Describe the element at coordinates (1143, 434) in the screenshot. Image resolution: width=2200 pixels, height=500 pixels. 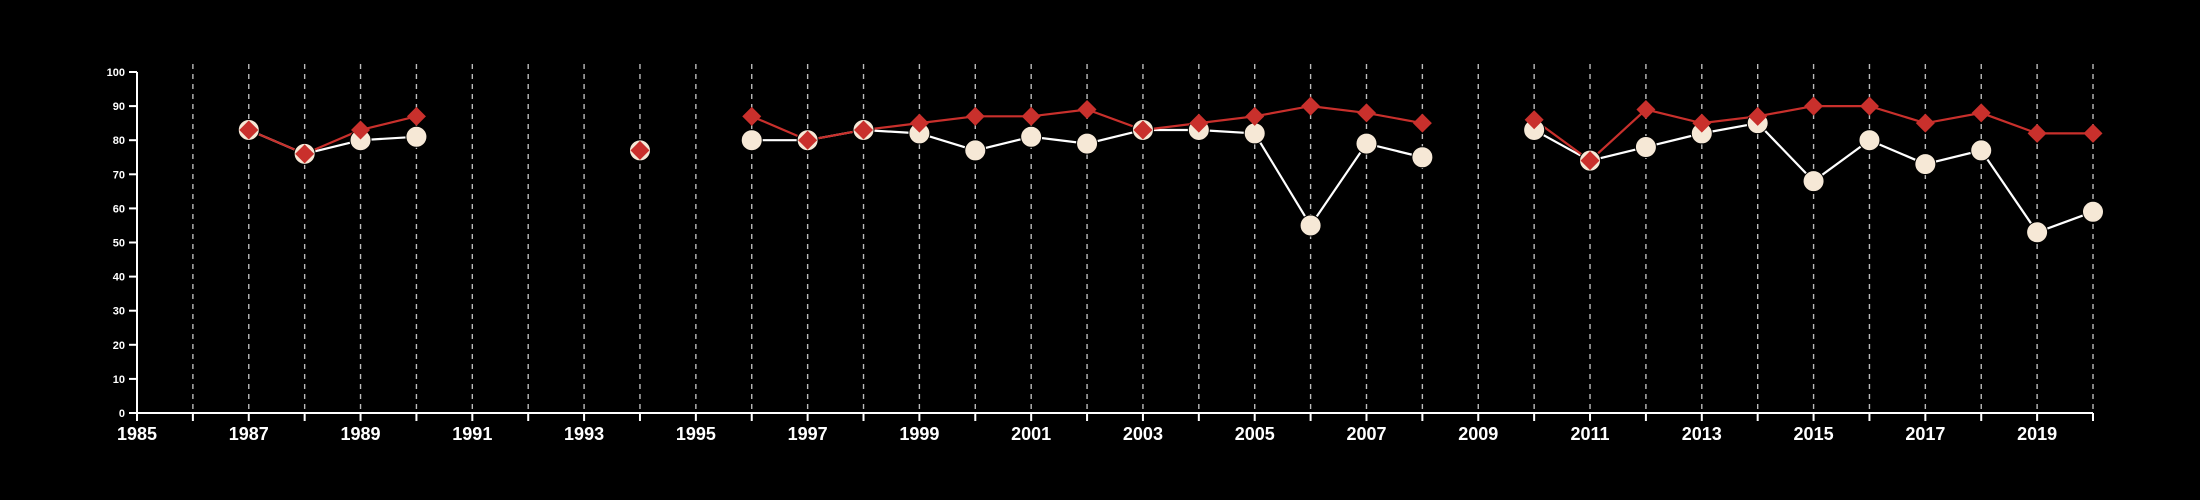
I see `x-tick-label-2003: 2003` at that location.